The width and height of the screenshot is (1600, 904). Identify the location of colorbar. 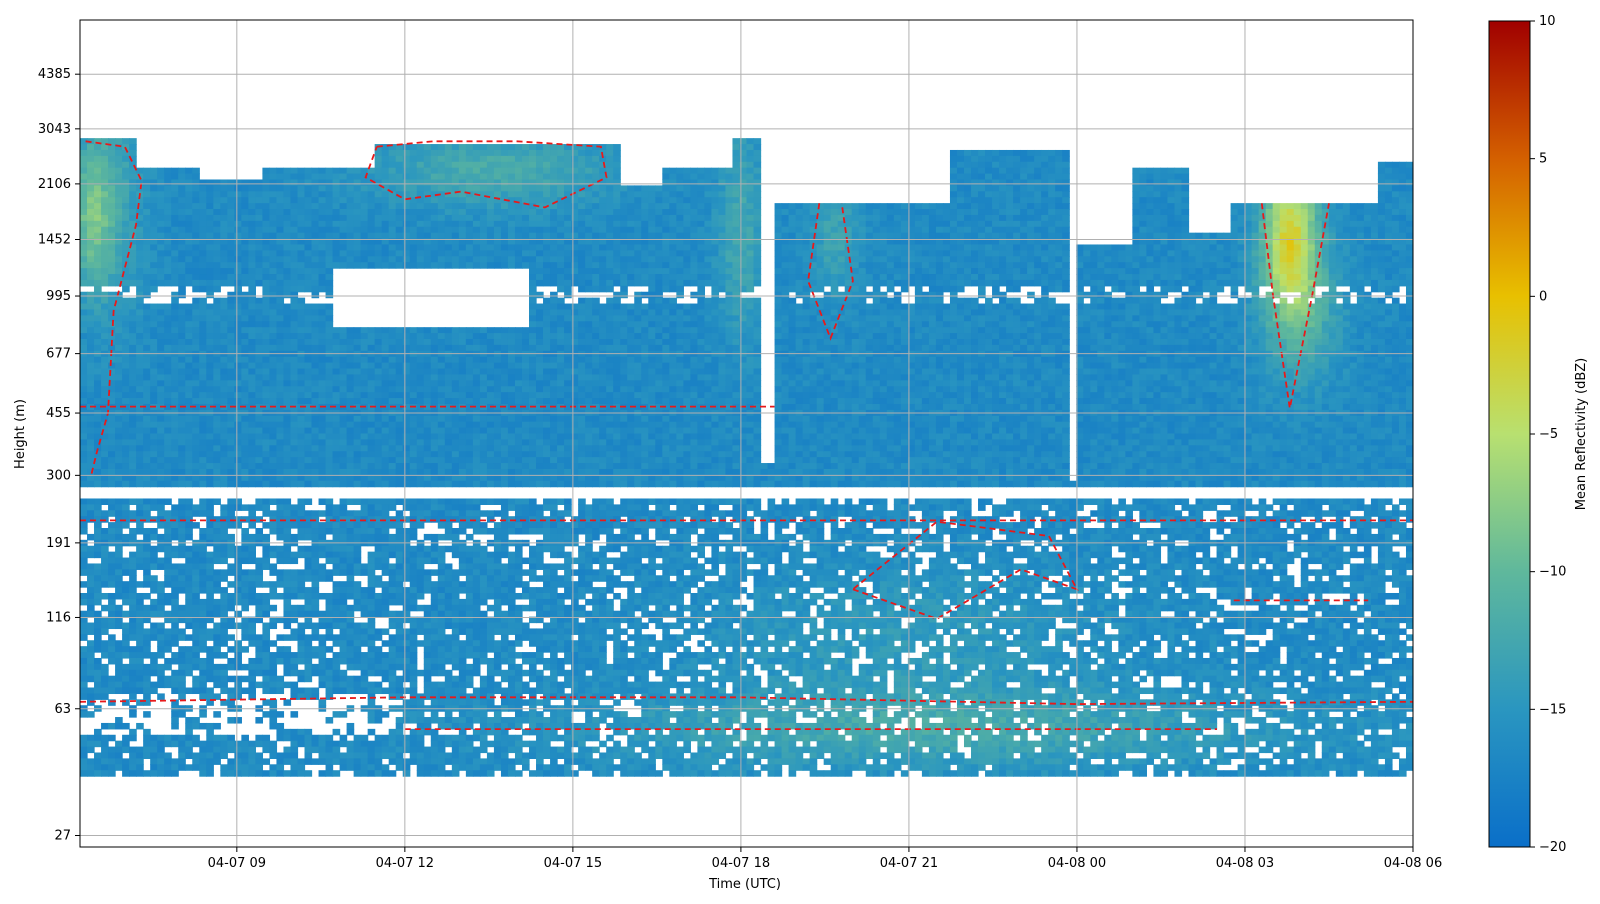
(1509, 434).